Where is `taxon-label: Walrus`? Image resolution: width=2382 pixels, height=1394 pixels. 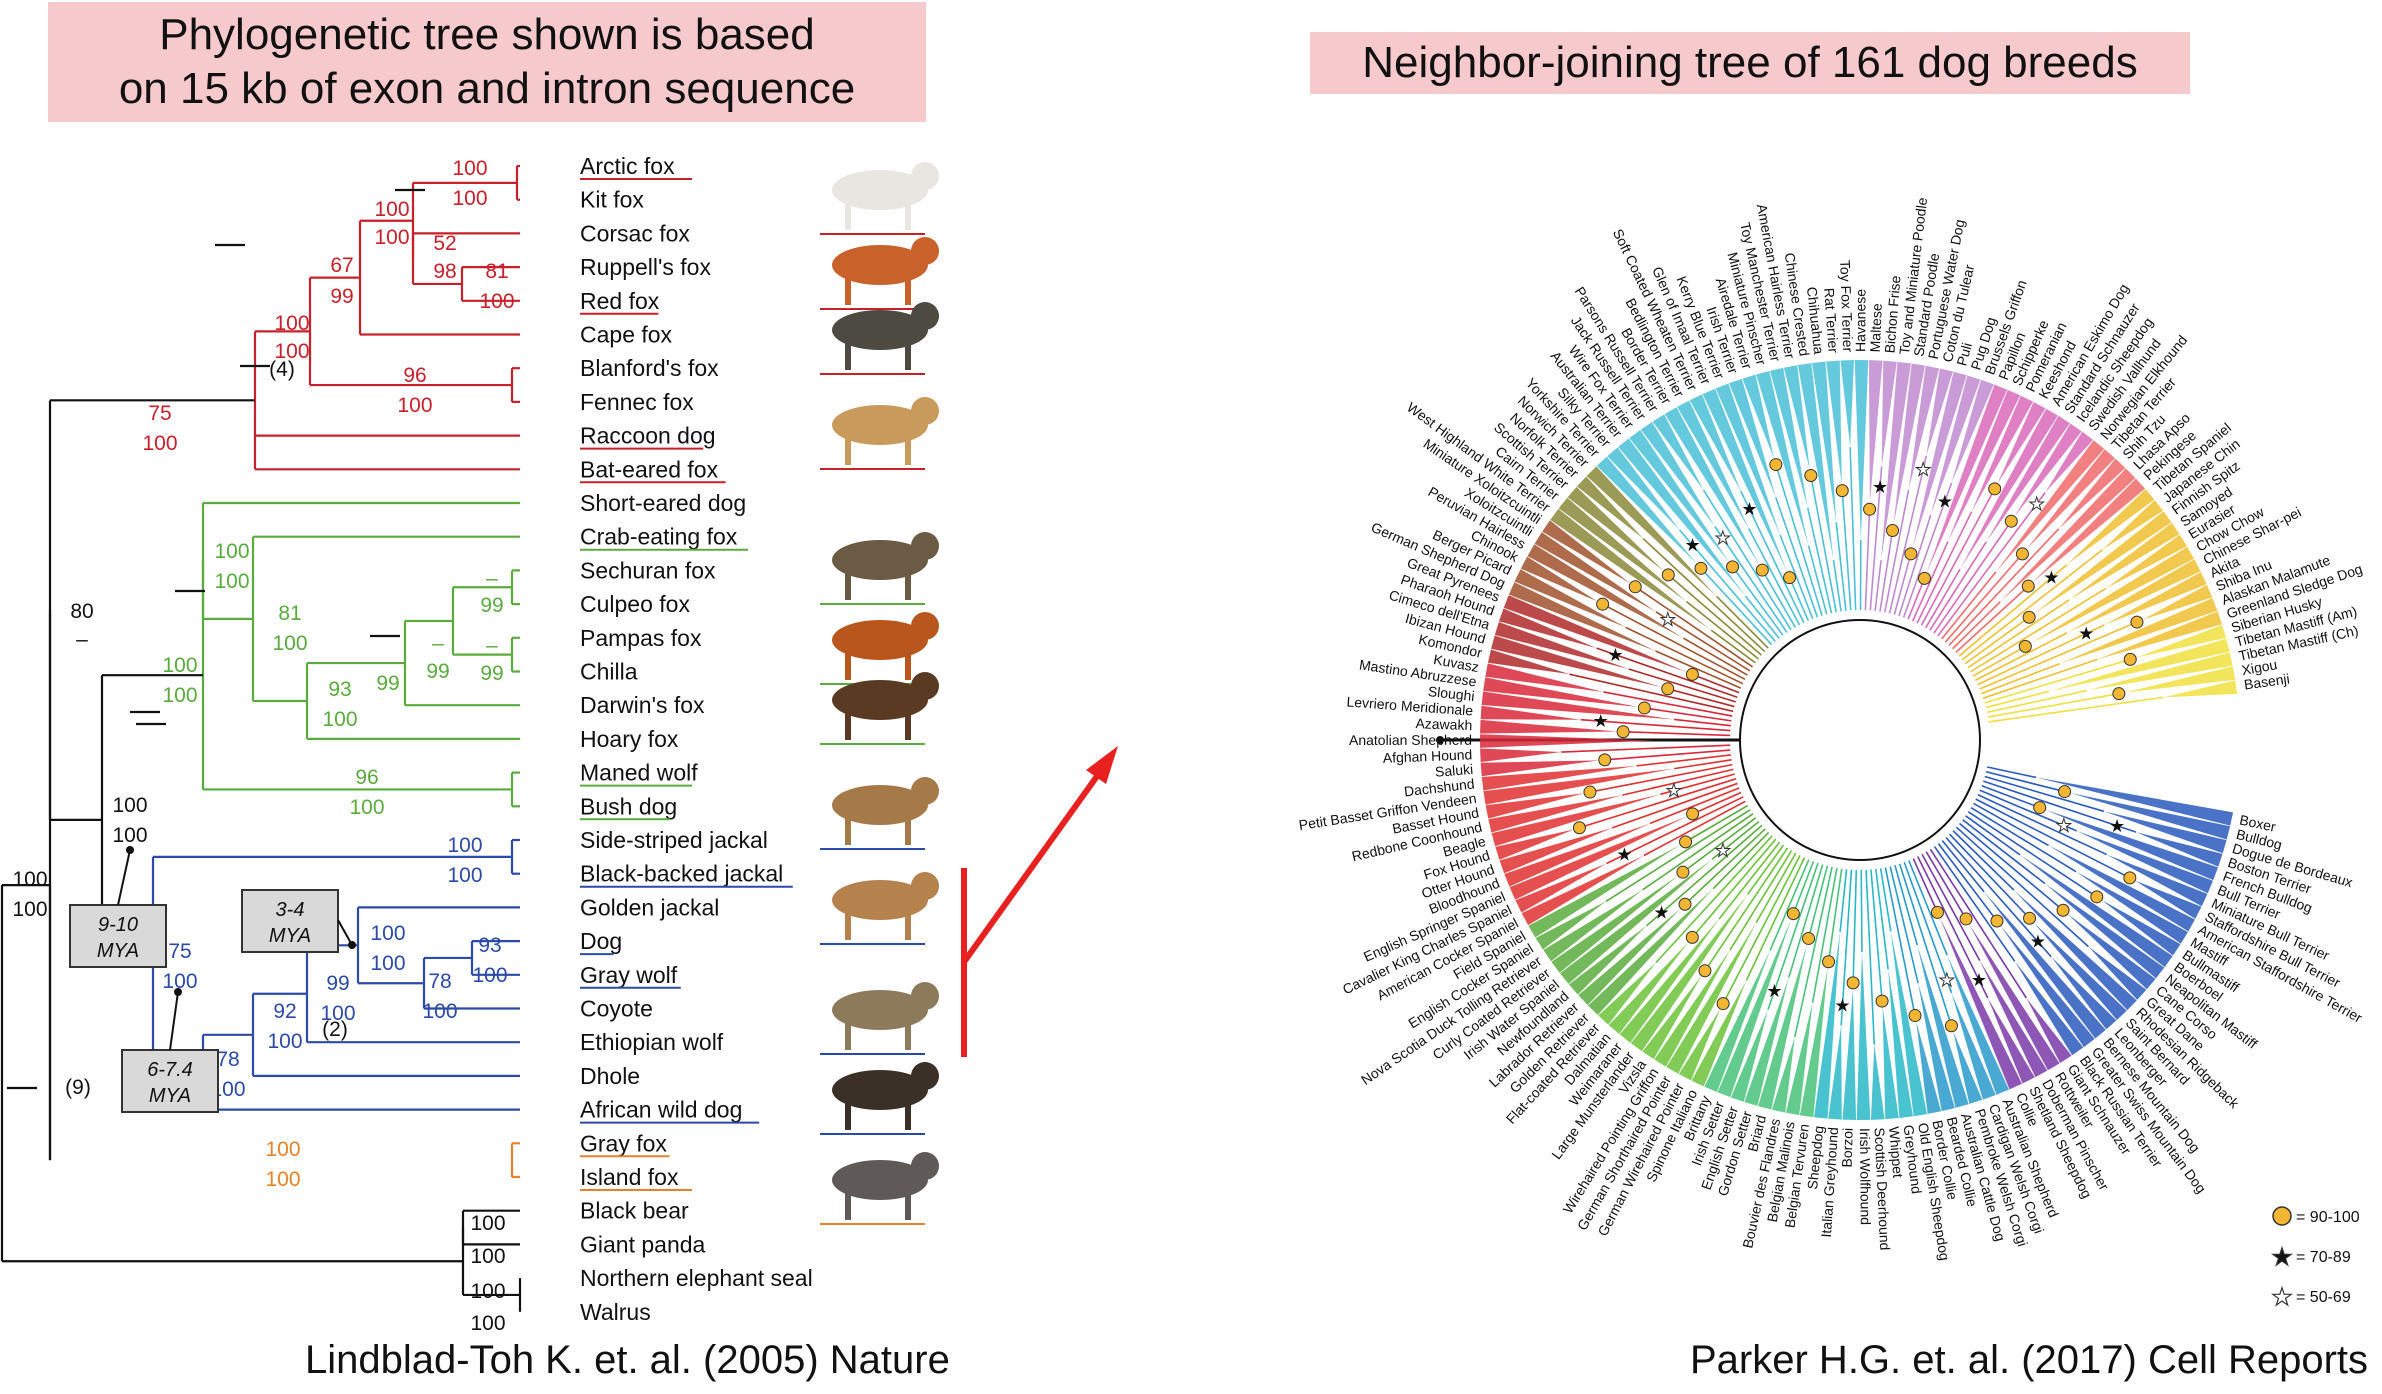 taxon-label: Walrus is located at coordinates (615, 1312).